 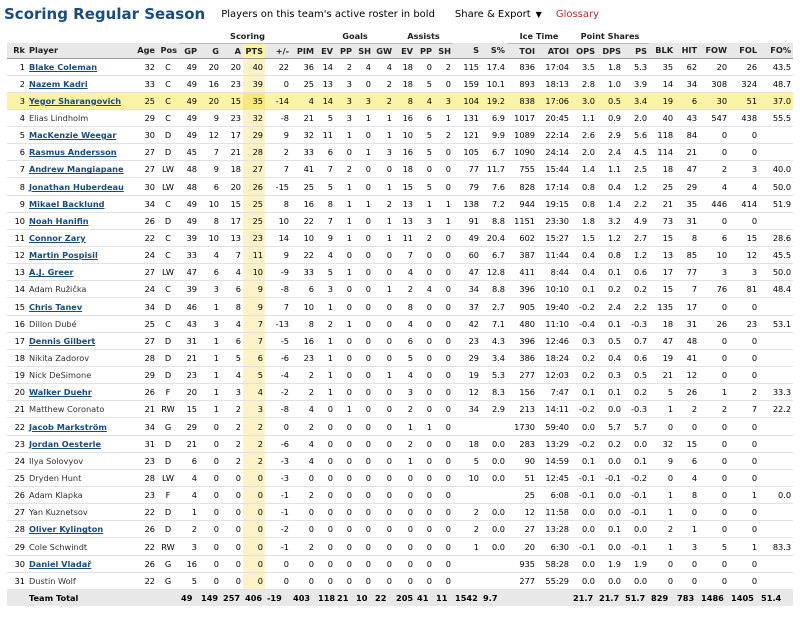 What do you see at coordinates (145, 118) in the screenshot?
I see `table-cell: 29` at bounding box center [145, 118].